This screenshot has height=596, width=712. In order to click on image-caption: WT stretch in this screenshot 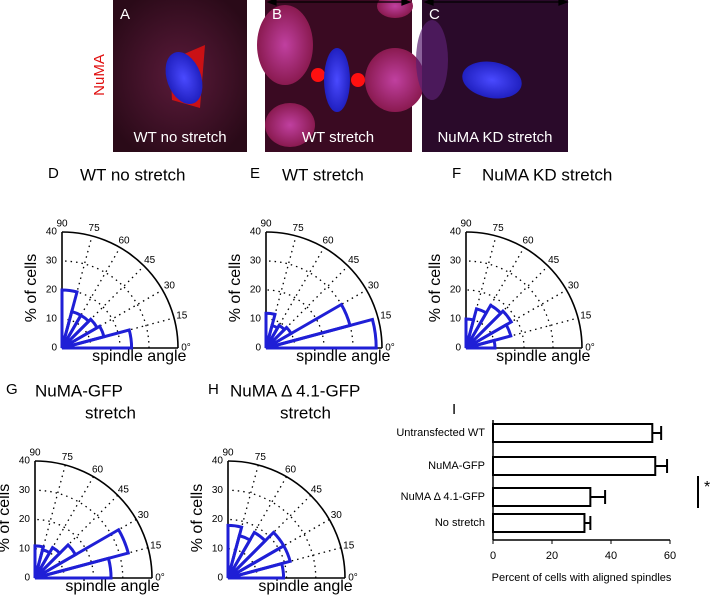, I will do `click(338, 137)`.